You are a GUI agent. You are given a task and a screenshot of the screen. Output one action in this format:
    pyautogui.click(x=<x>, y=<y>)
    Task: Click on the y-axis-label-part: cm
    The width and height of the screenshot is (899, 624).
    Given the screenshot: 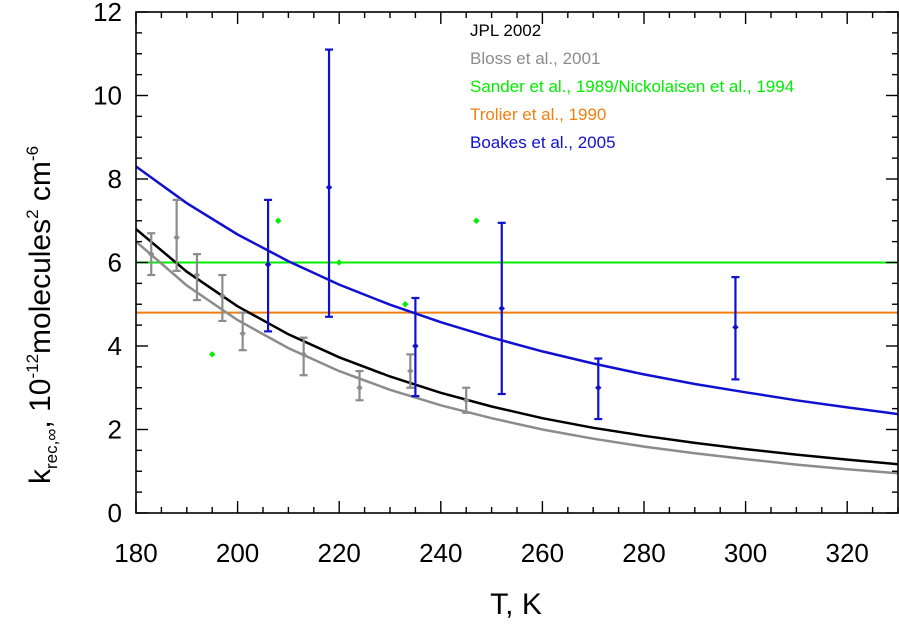 What is the action you would take?
    pyautogui.click(x=40, y=185)
    